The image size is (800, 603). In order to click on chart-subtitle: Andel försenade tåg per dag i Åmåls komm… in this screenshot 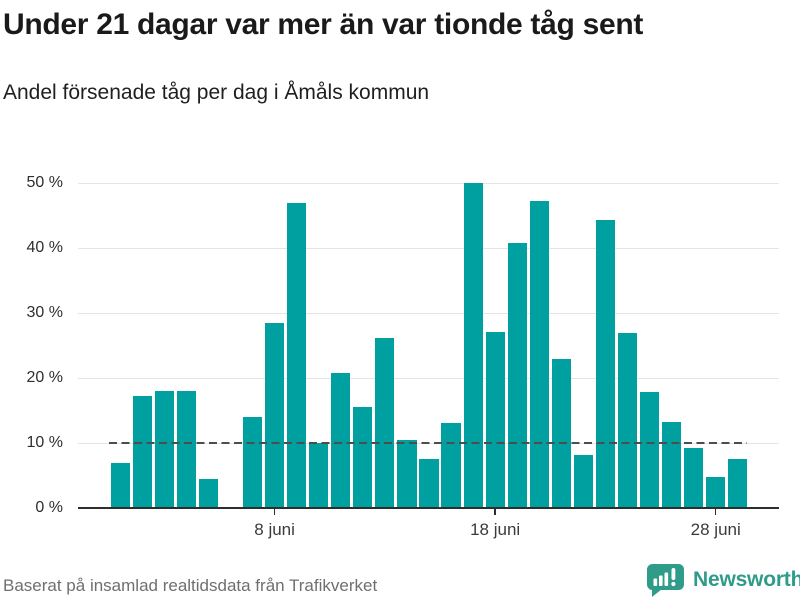, I will do `click(216, 92)`.